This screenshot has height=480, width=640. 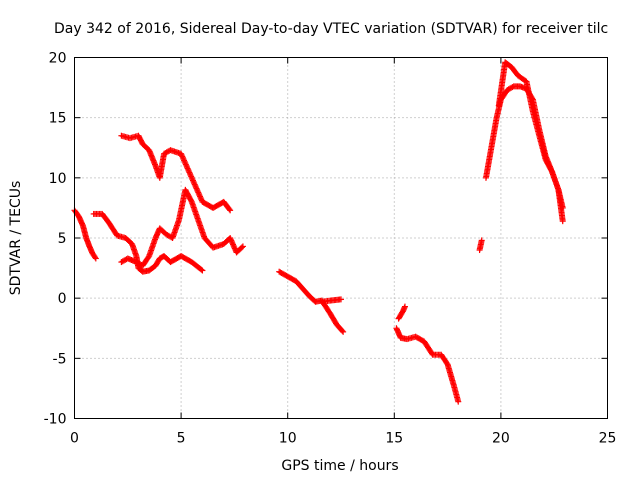 What do you see at coordinates (60, 359) in the screenshot?
I see `y-tick-label: -5` at bounding box center [60, 359].